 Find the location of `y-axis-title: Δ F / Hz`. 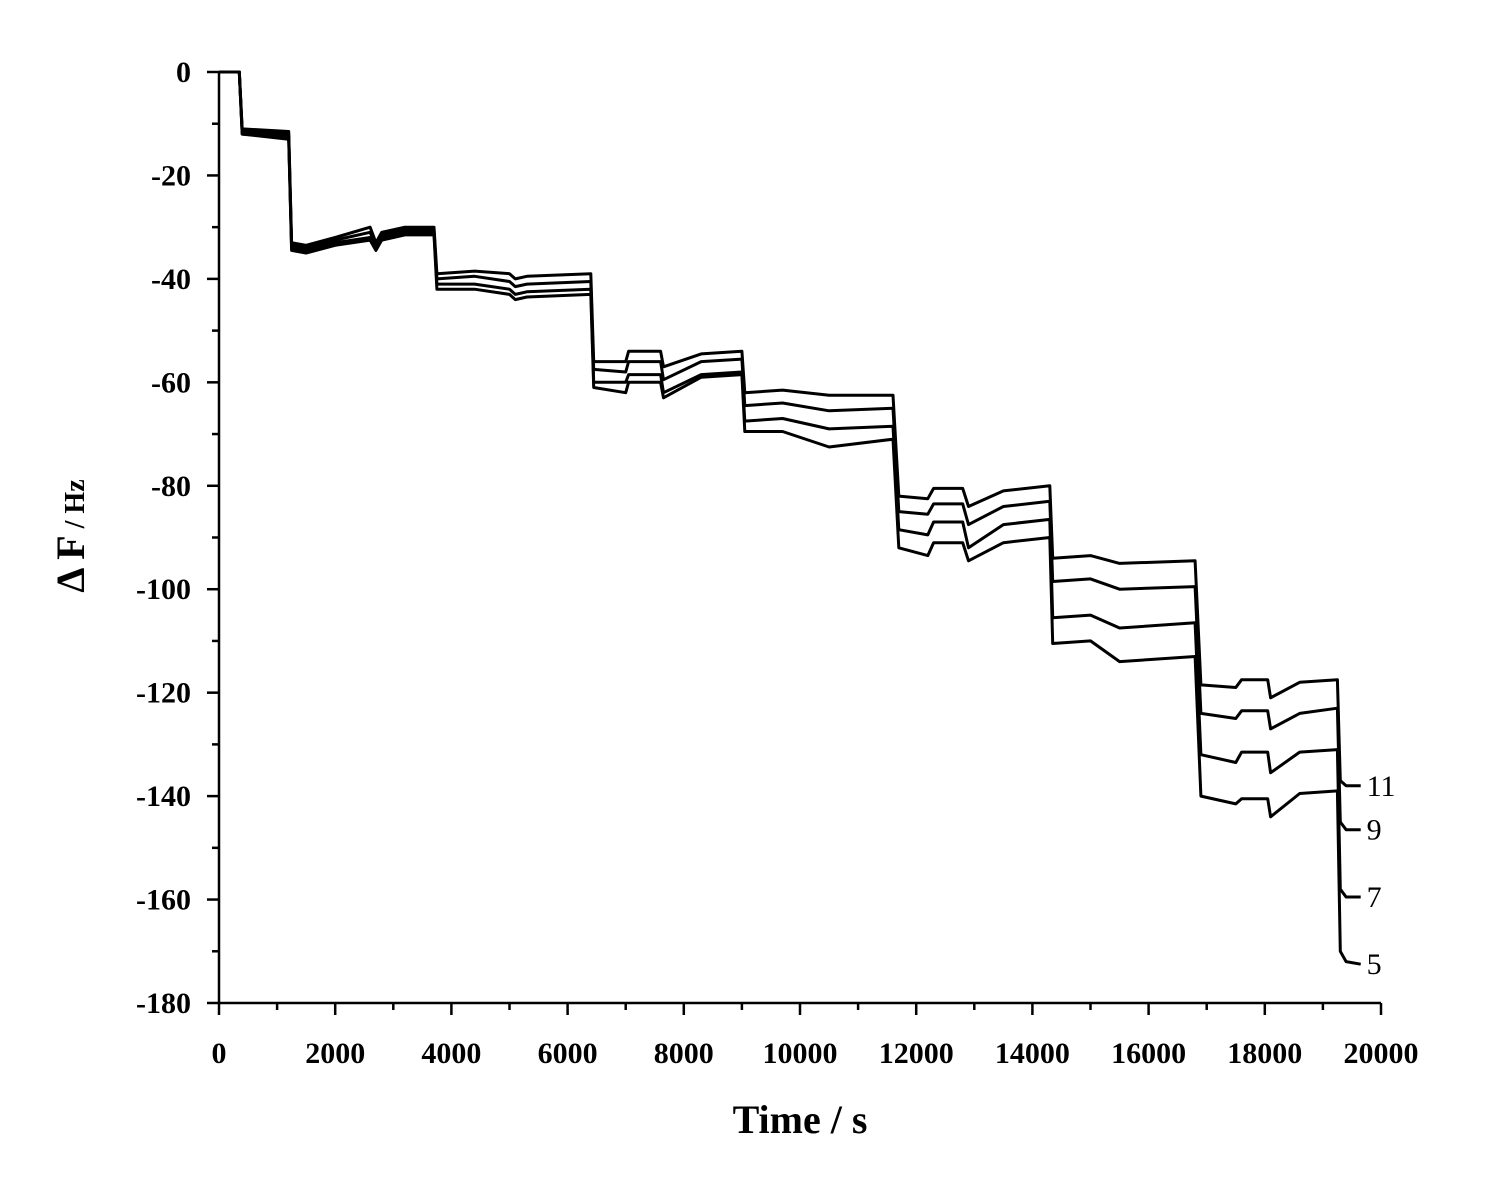

y-axis-title: Δ F / Hz is located at coordinates (70, 535).